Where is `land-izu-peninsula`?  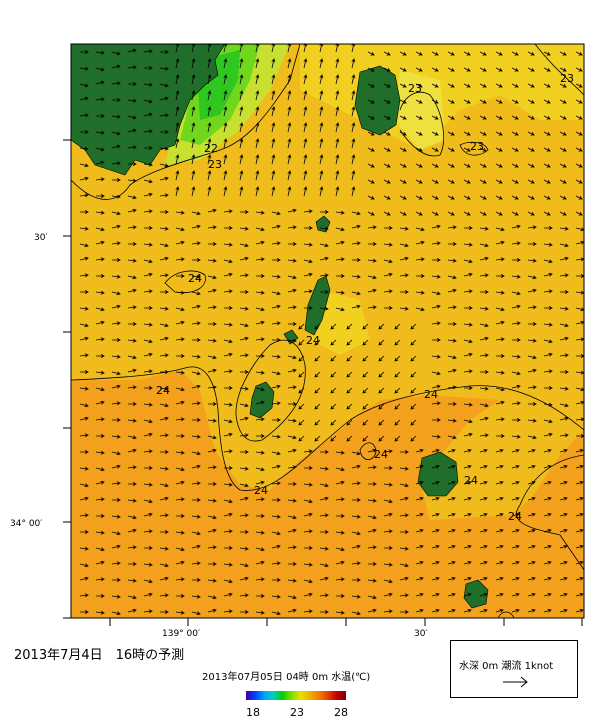 land-izu-peninsula is located at coordinates (148, 110).